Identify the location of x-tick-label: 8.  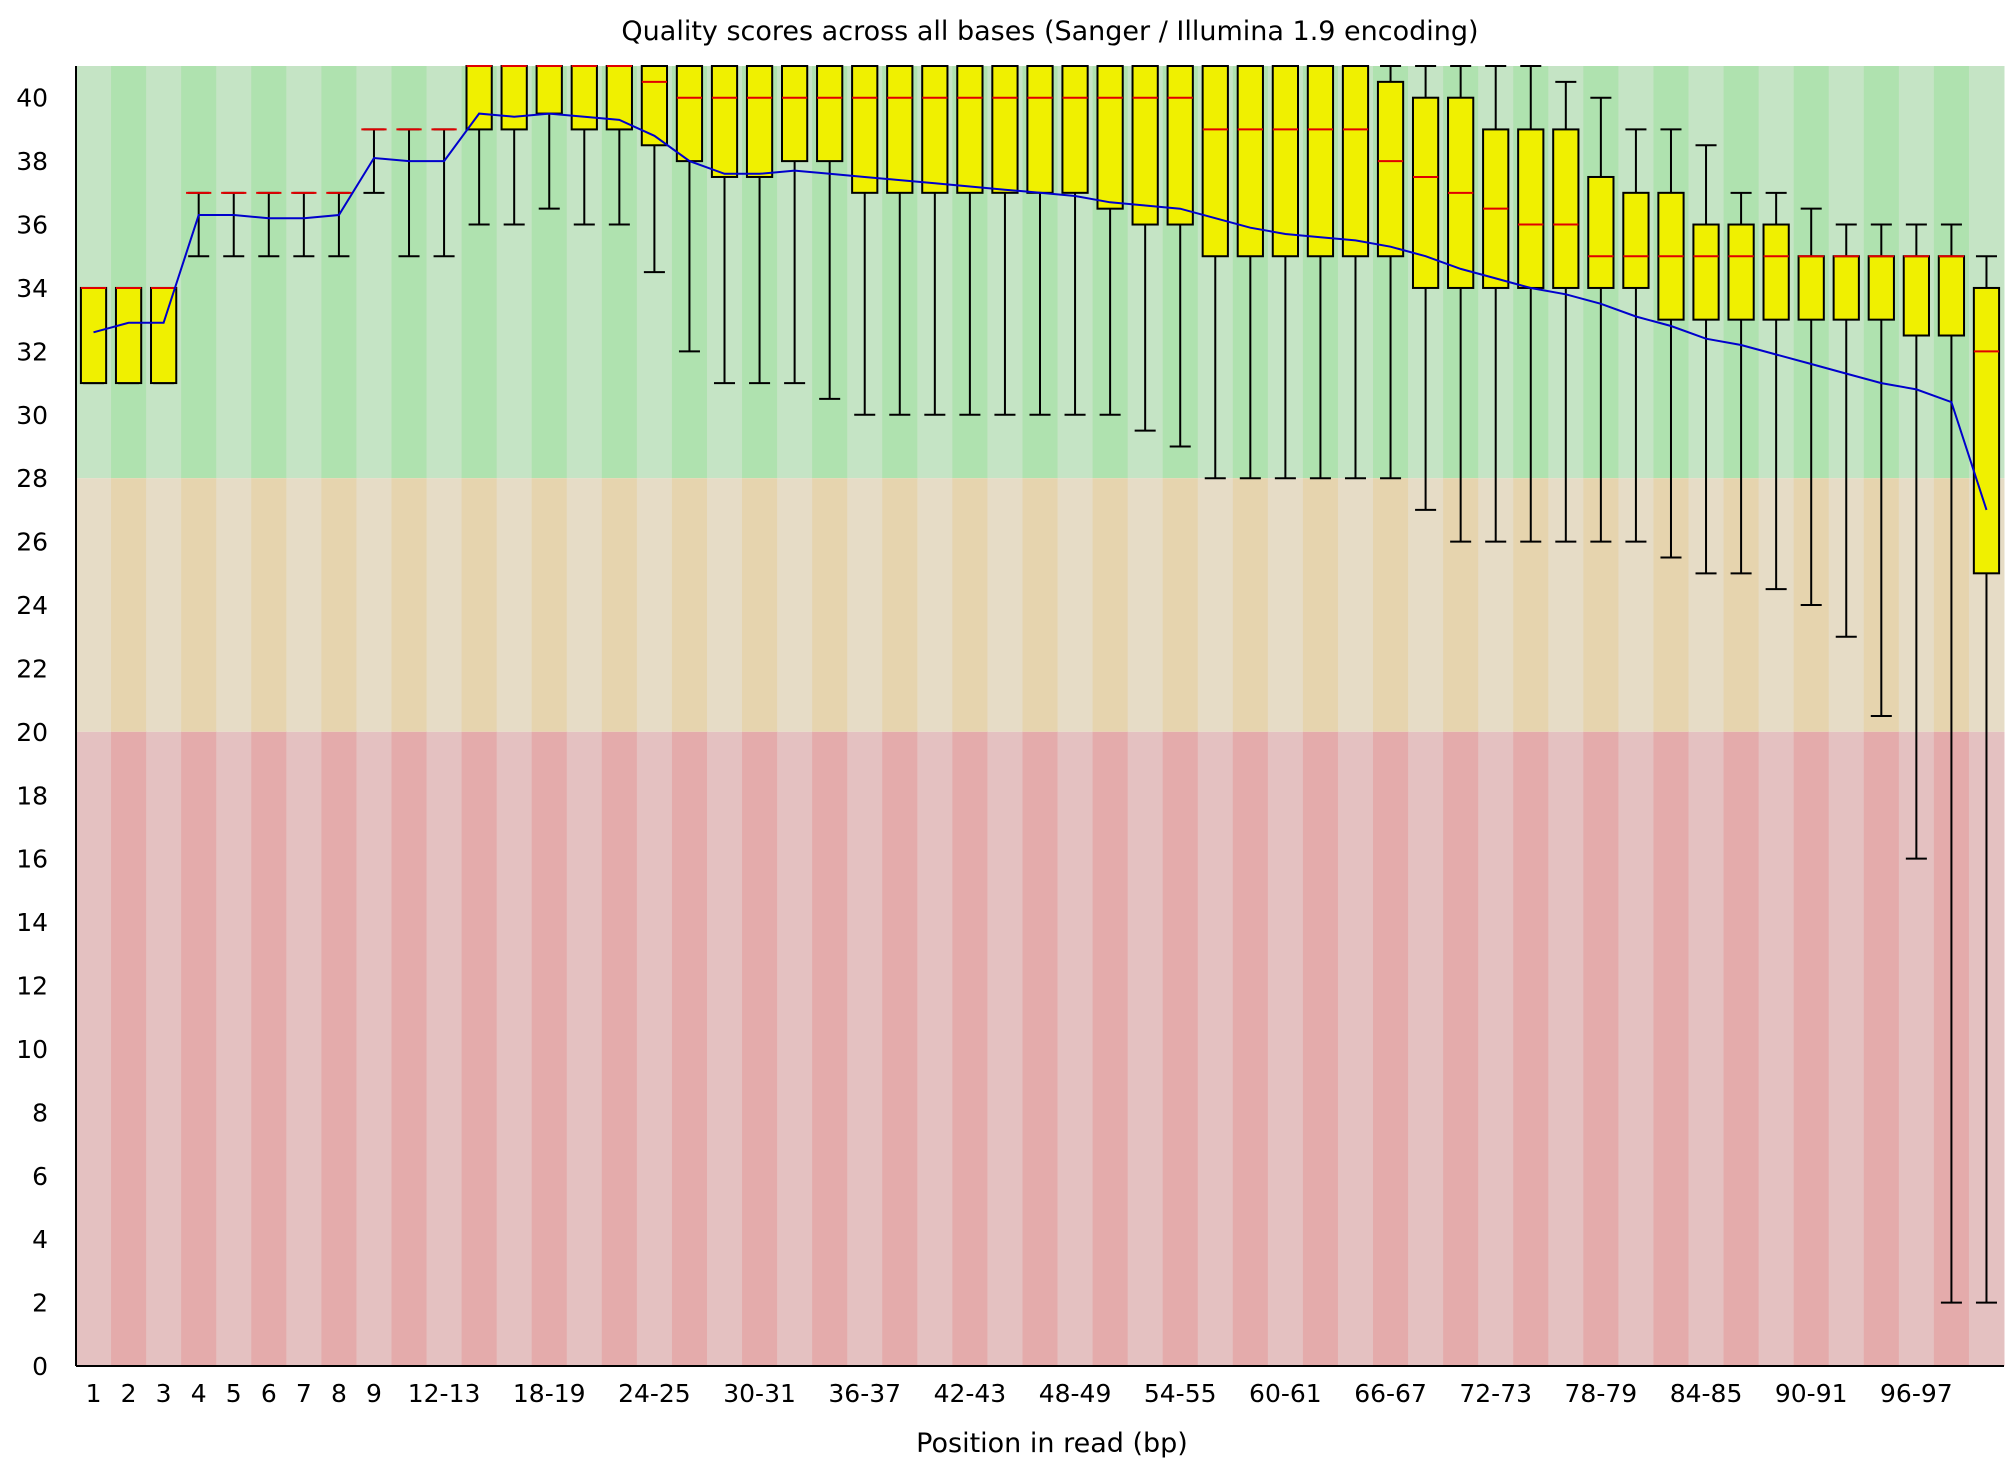
(339, 1393).